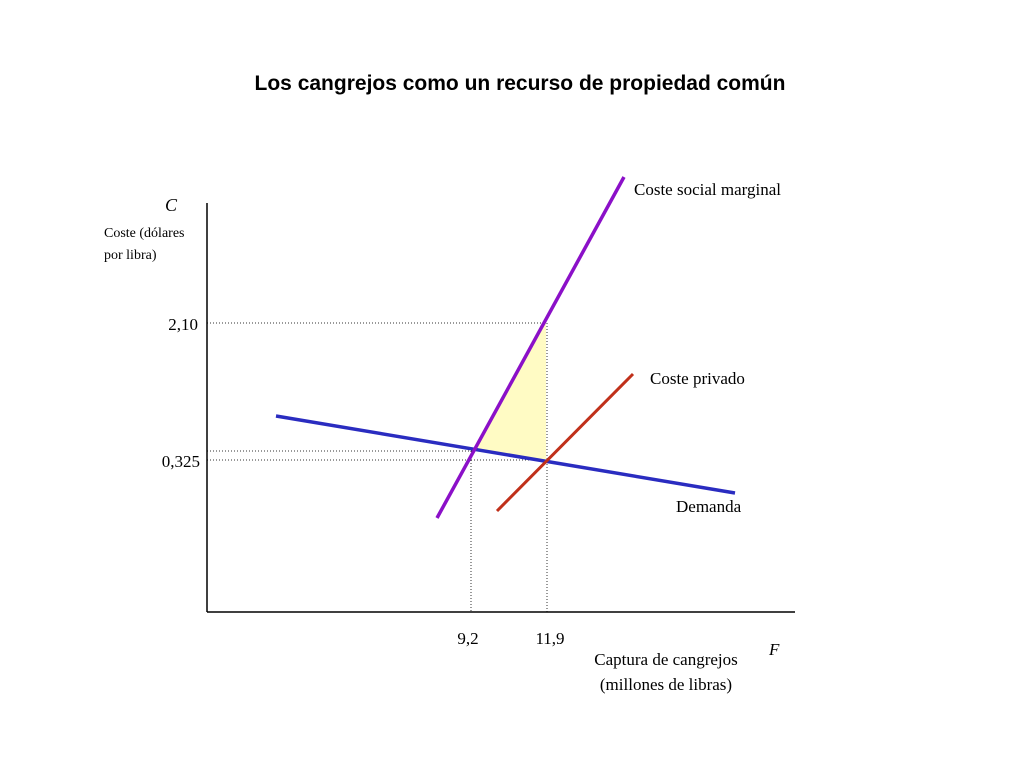 The height and width of the screenshot is (768, 1024). Describe the element at coordinates (774, 649) in the screenshot. I see `x-axis-symbol: F` at that location.